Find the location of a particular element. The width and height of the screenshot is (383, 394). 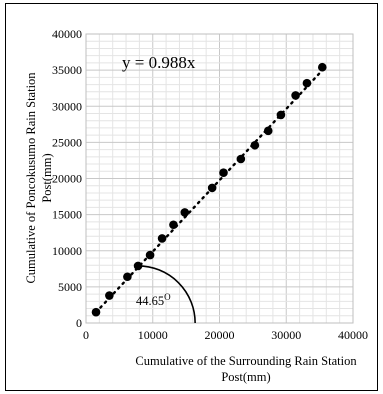

x-tick-label: 30000 is located at coordinates (286, 335).